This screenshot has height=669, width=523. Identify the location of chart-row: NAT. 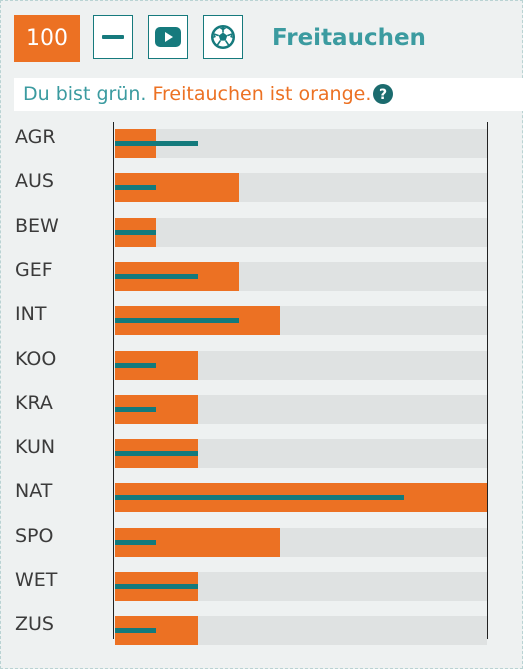
(261, 494).